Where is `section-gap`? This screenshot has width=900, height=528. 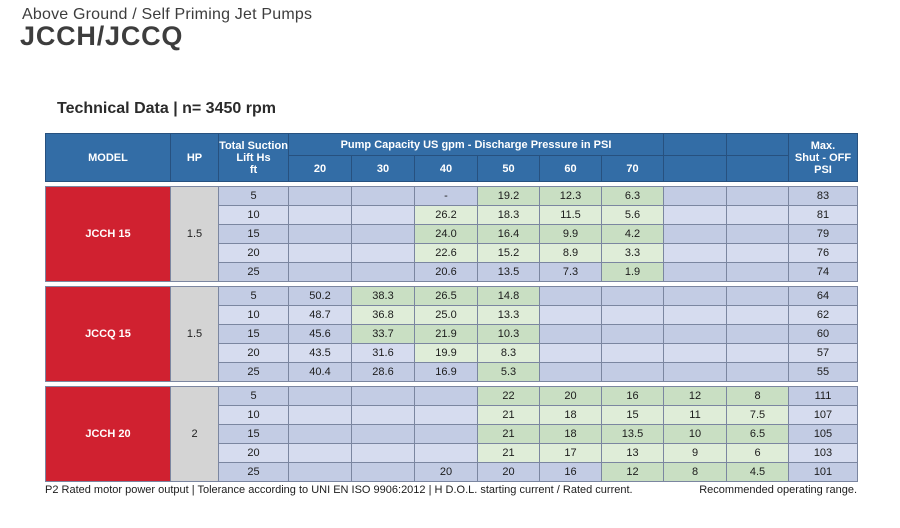 section-gap is located at coordinates (451, 284).